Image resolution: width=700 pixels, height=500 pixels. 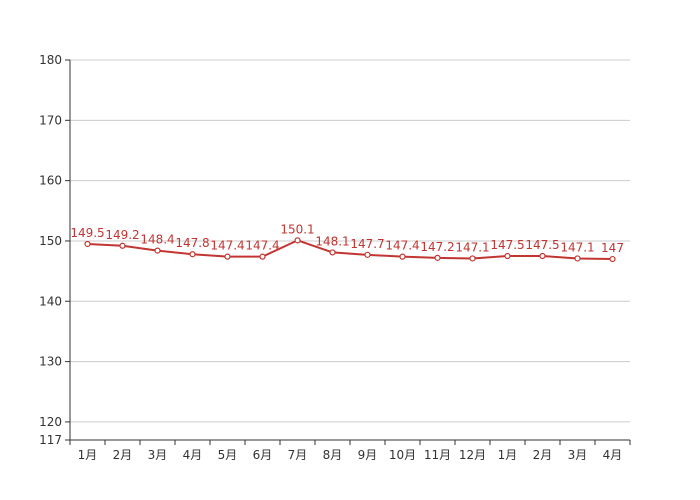 I want to click on y-tick-label: 130, so click(x=50, y=362).